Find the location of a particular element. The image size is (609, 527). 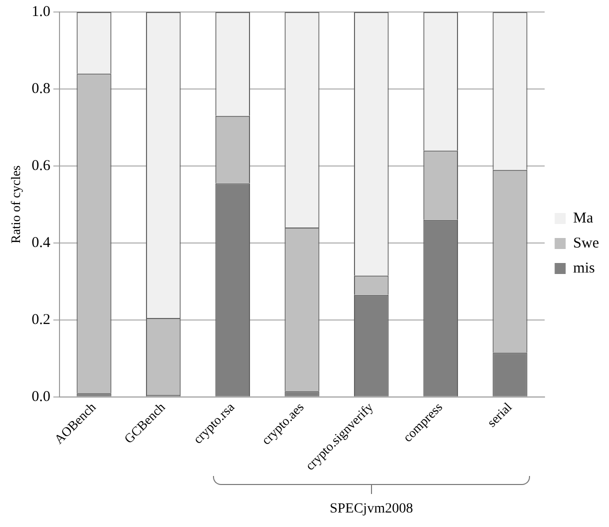

y-tick-label: 1.0 is located at coordinates (41, 12).